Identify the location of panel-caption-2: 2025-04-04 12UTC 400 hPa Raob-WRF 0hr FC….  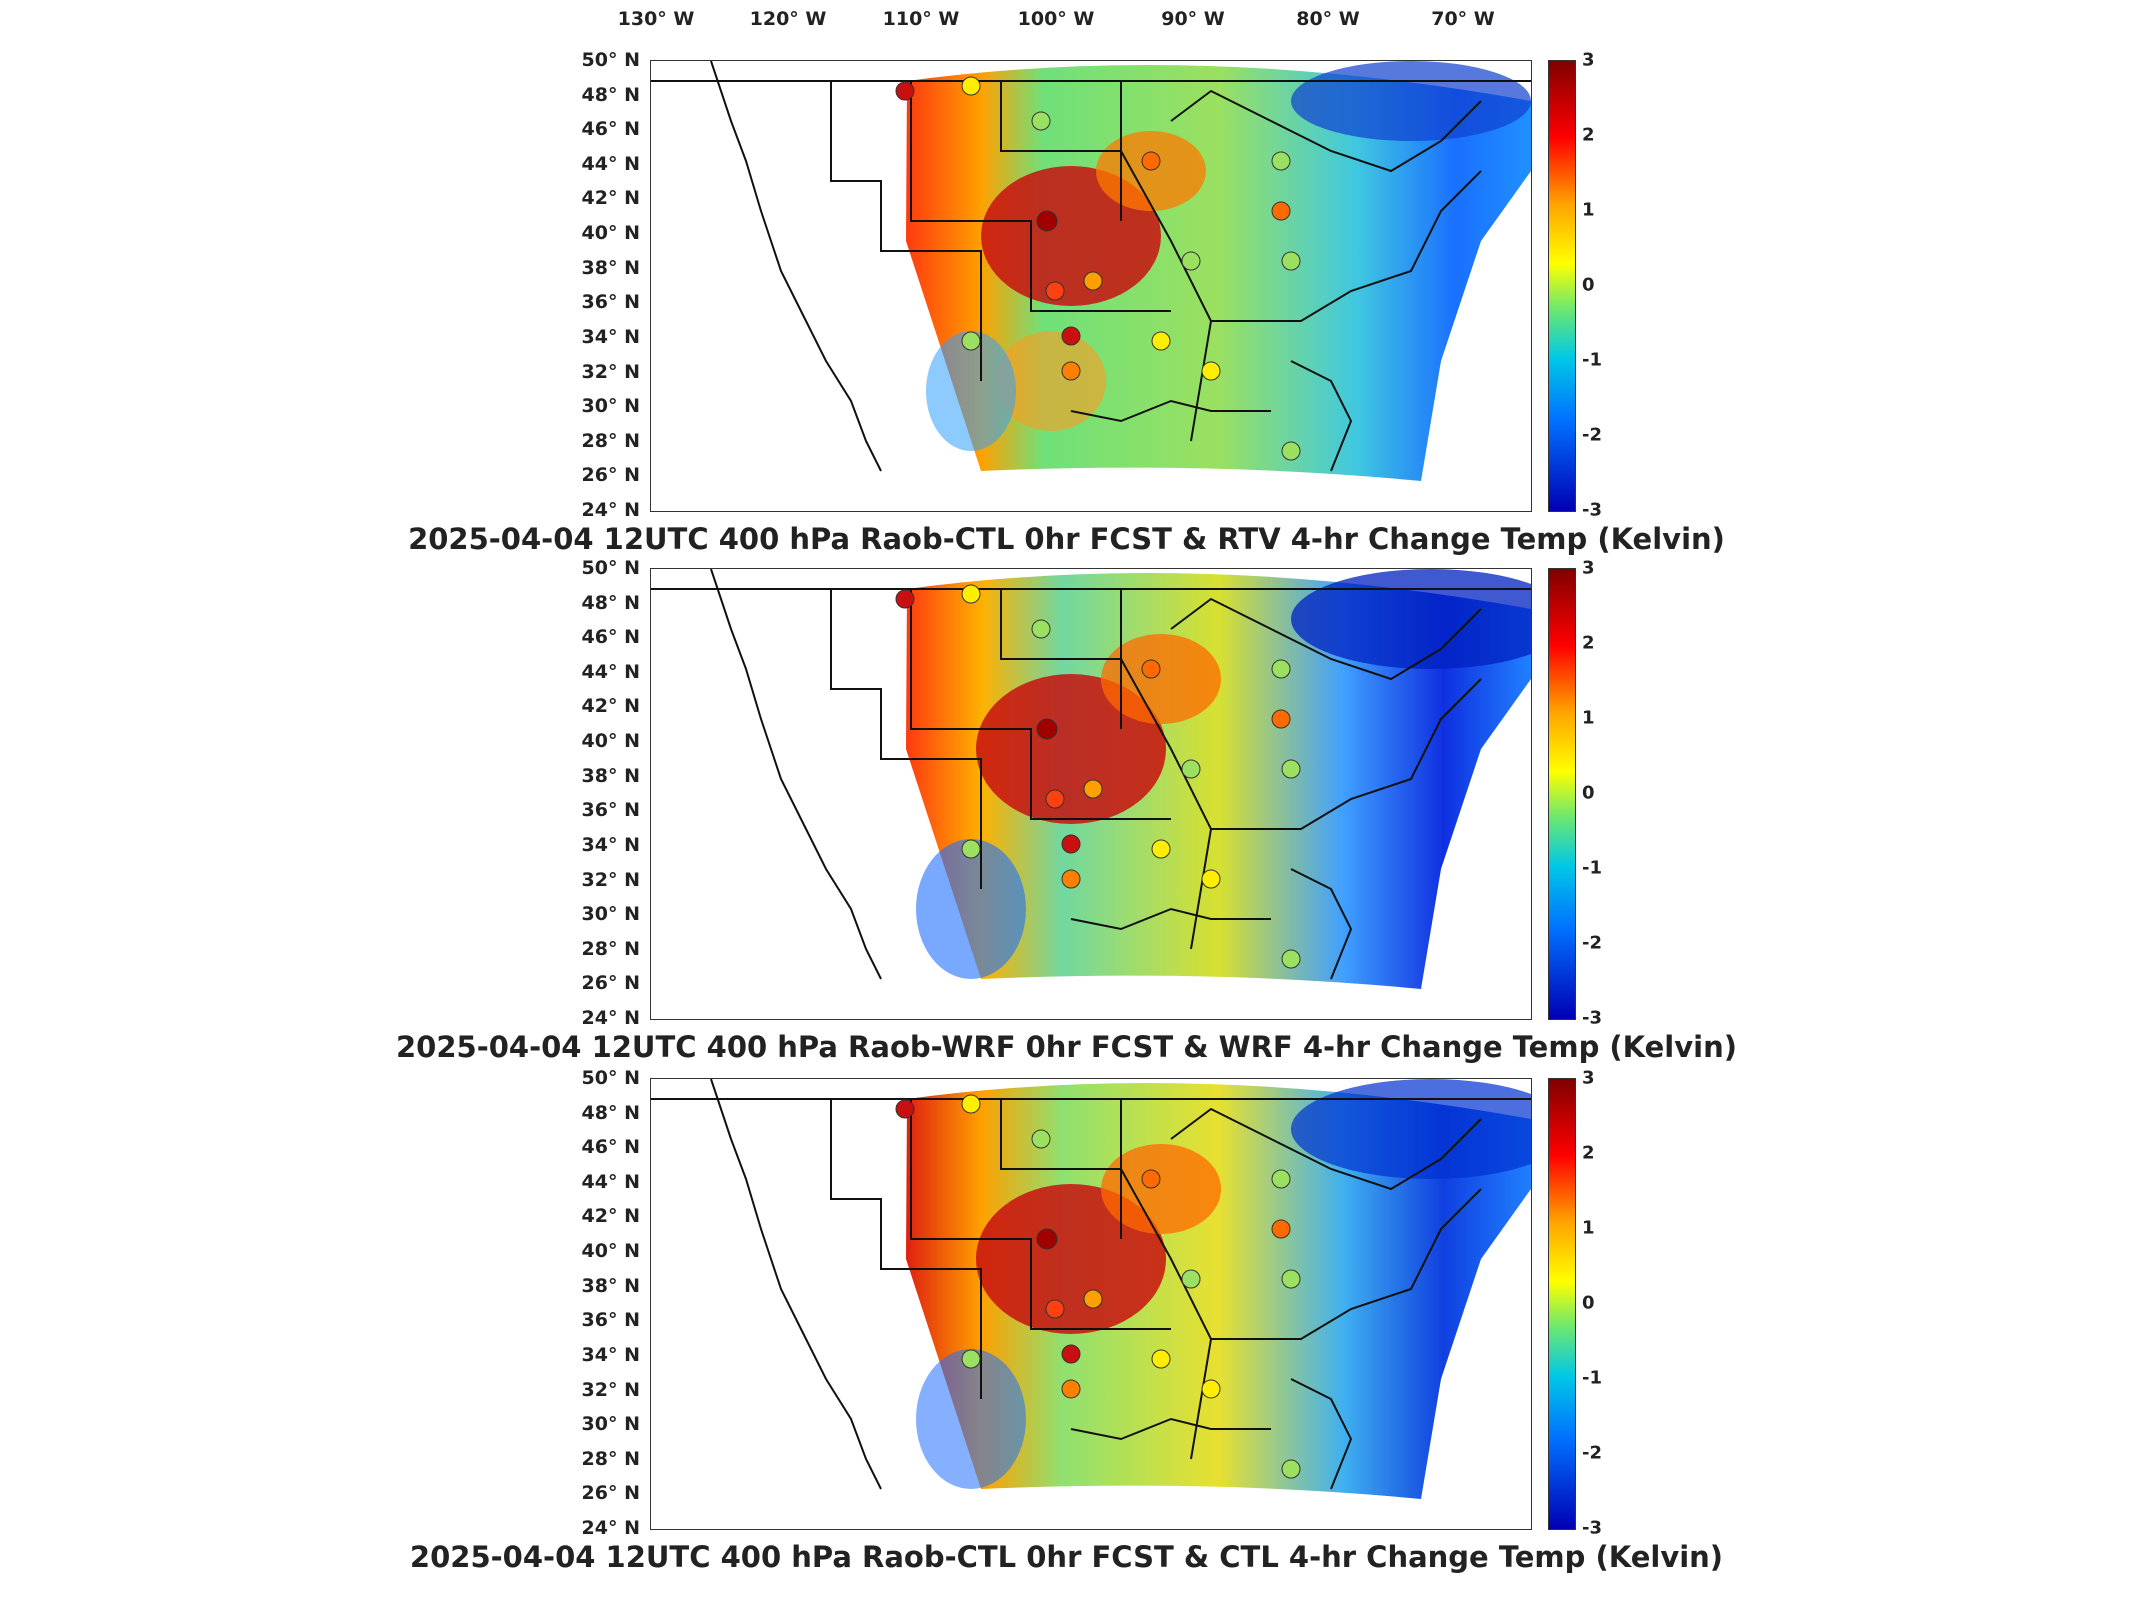
(1066, 1047).